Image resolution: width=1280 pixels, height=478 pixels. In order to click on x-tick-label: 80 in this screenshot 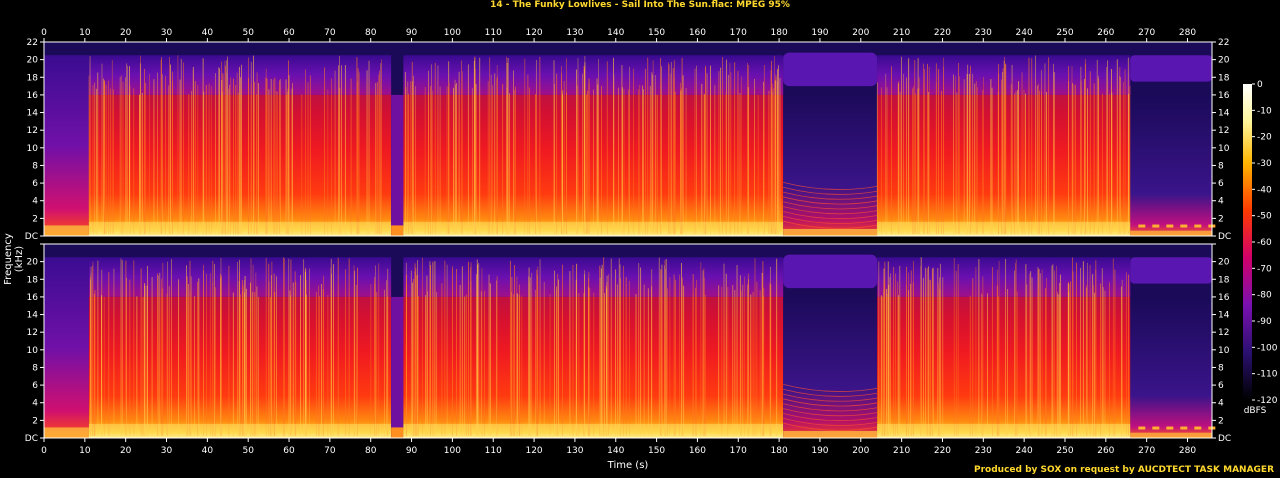, I will do `click(371, 33)`.